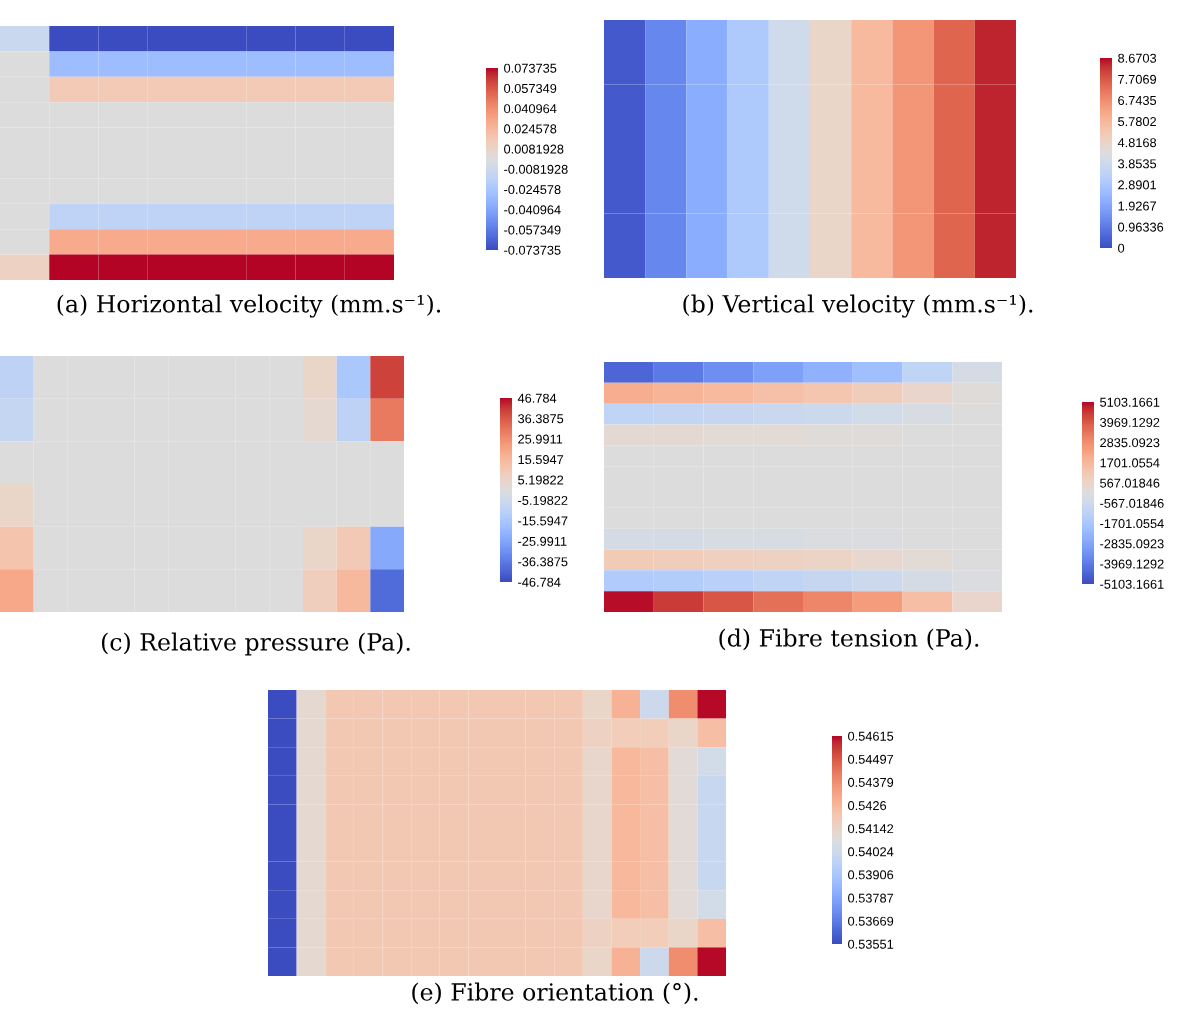 The image size is (1194, 1022). What do you see at coordinates (249, 306) in the screenshot?
I see `text: (a) Horizontal velocity (mm.s⁻¹).` at bounding box center [249, 306].